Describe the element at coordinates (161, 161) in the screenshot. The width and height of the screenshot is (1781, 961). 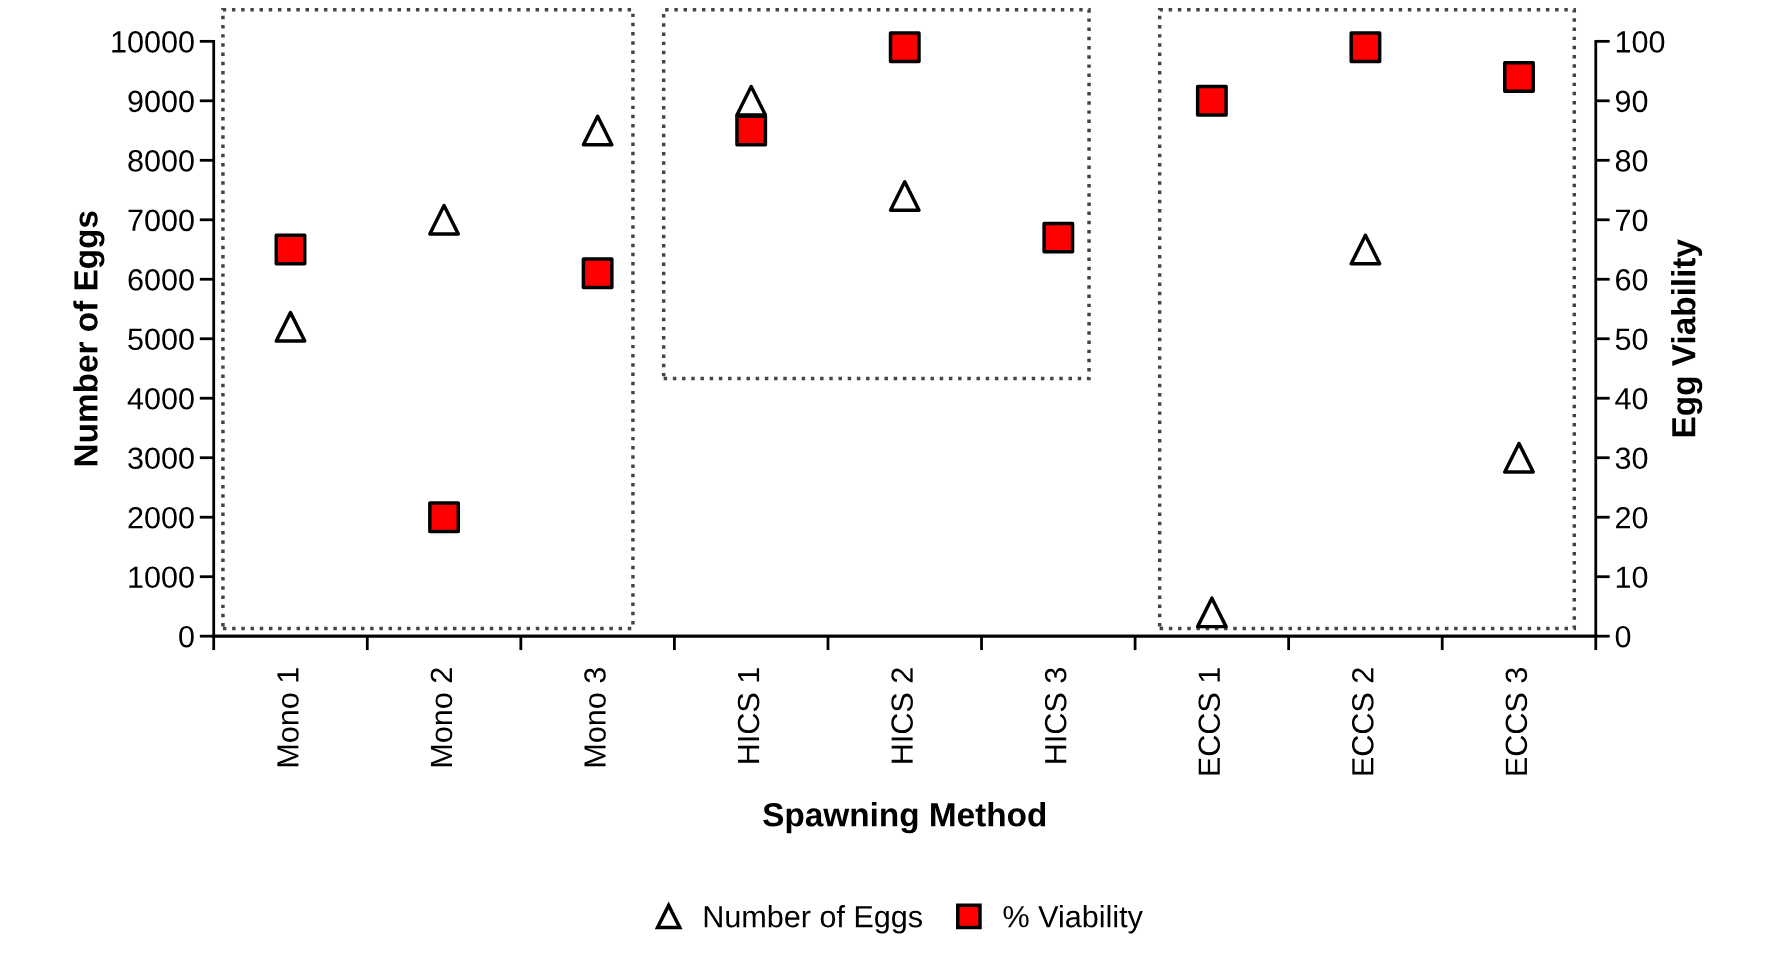
I see `y-tick-label: 8000` at that location.